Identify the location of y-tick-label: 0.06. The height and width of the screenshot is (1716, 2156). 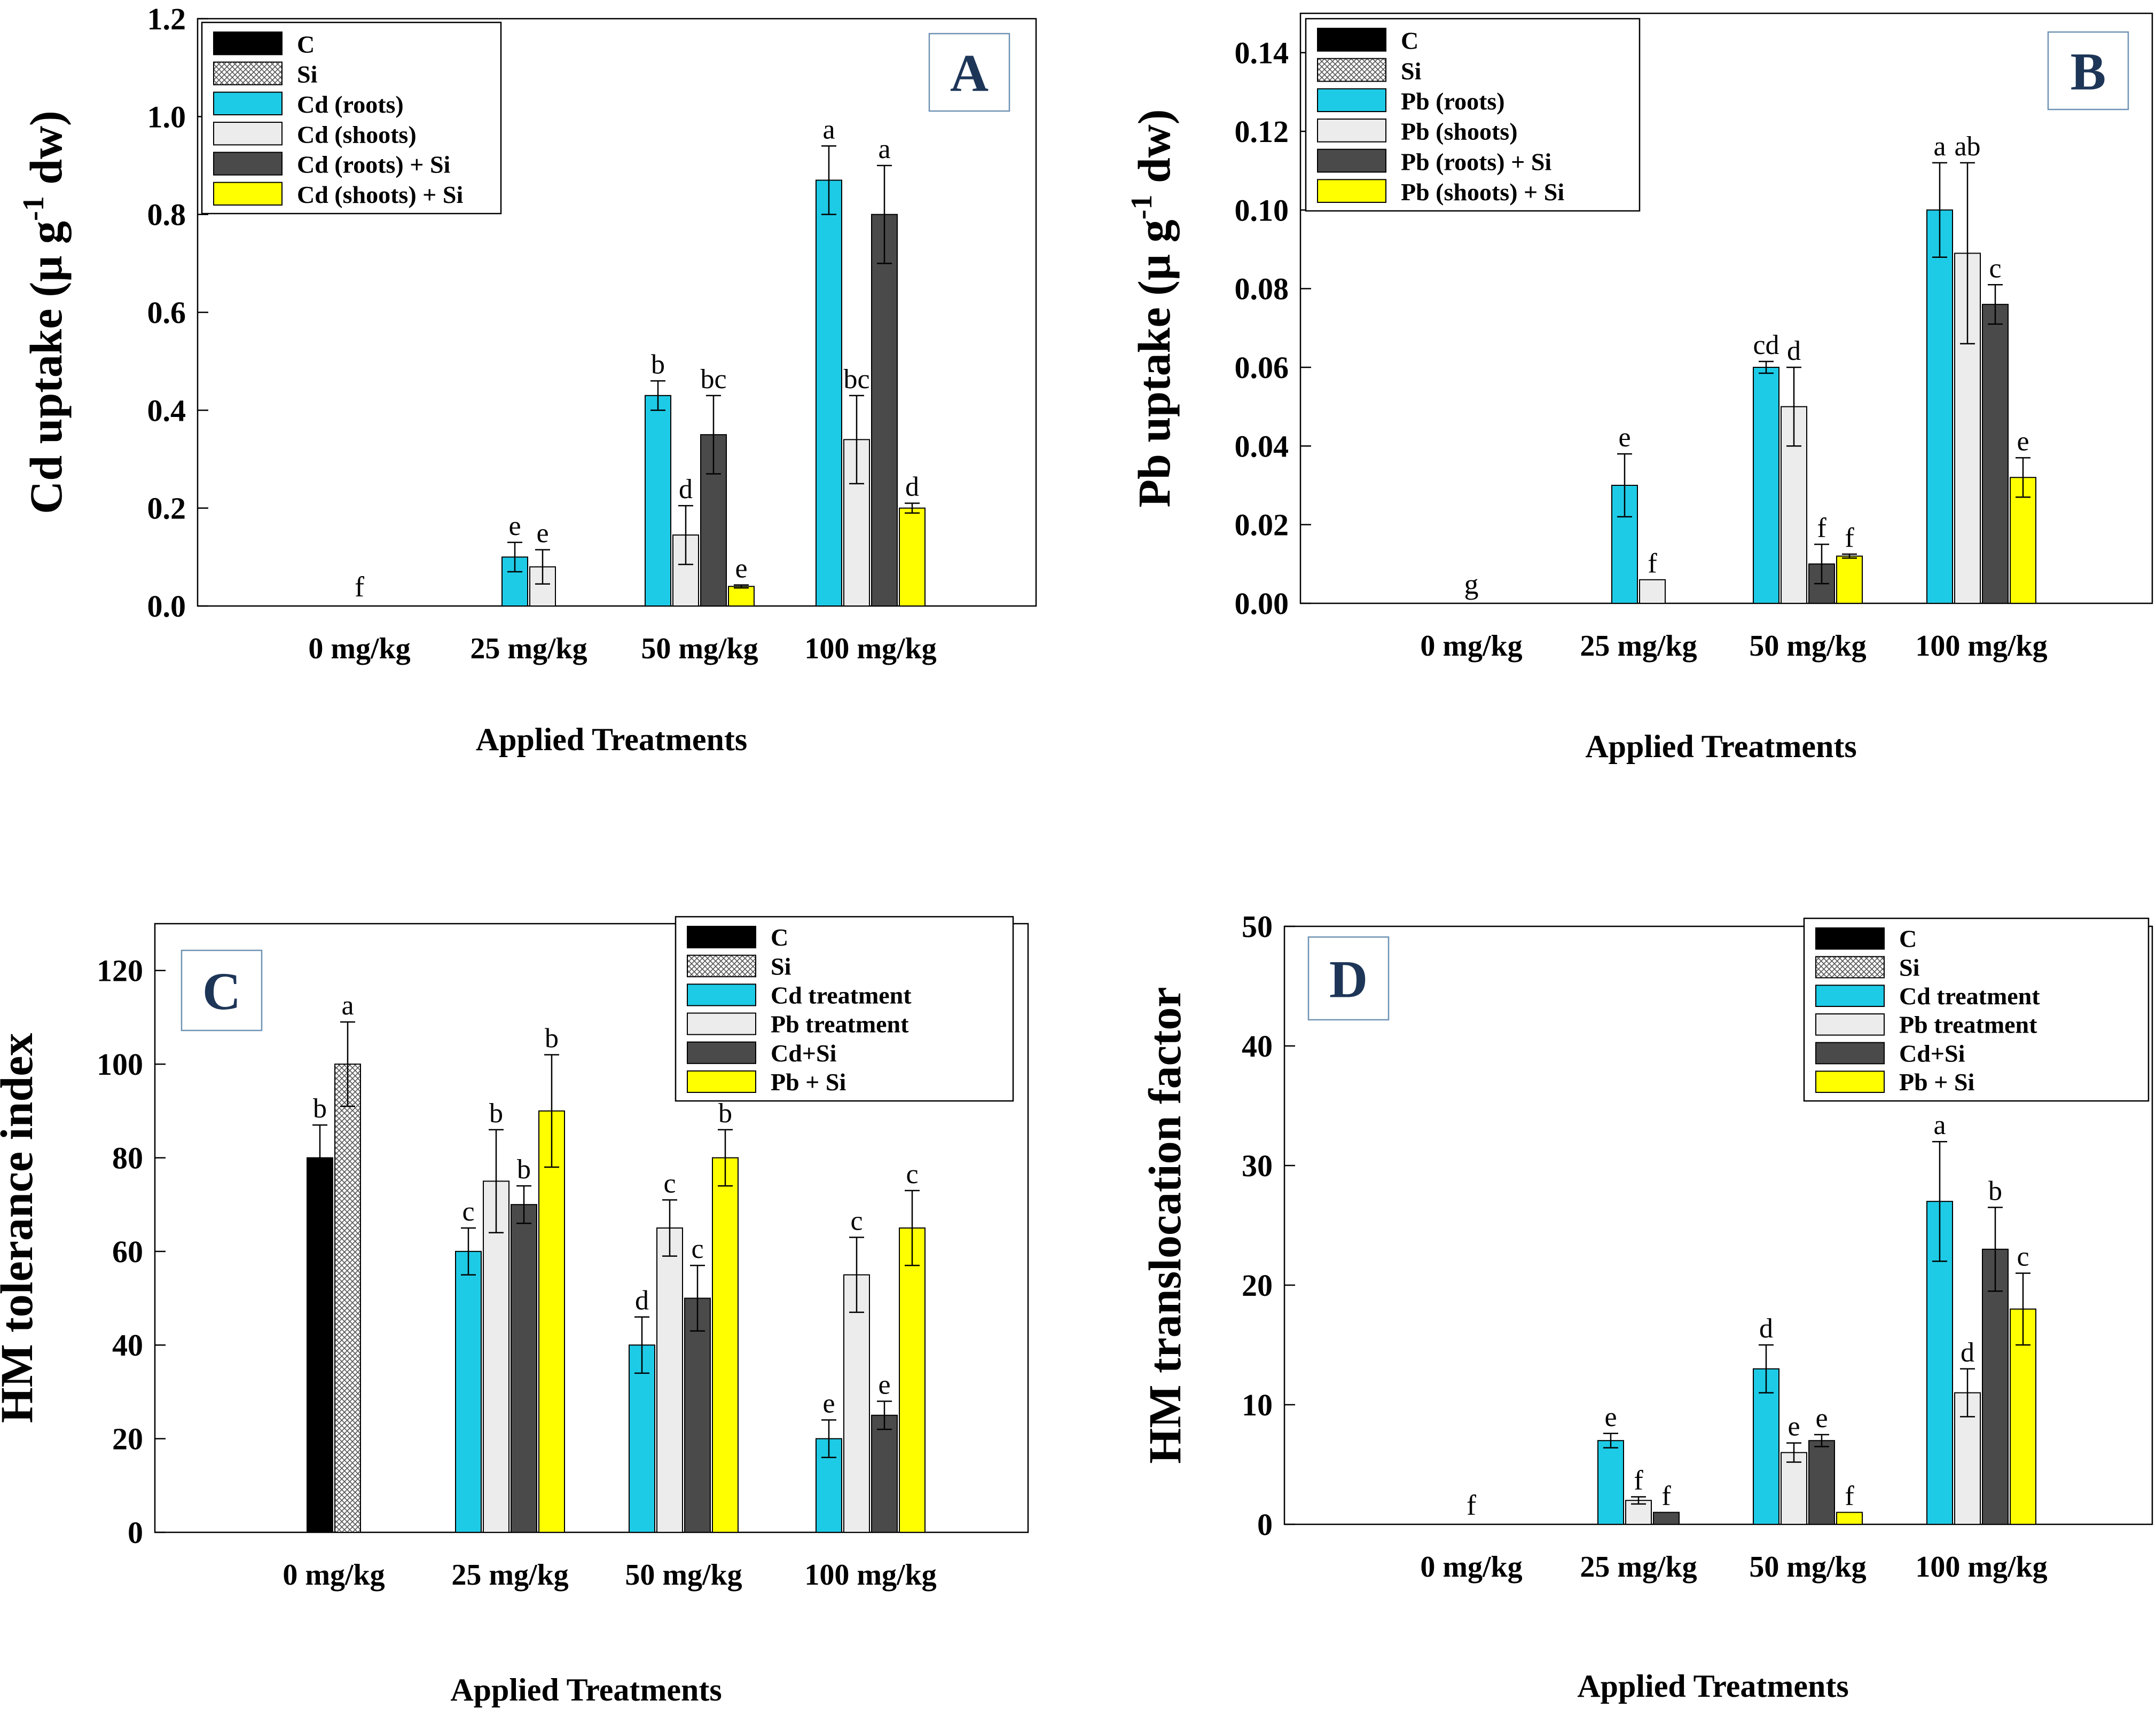
(1262, 367).